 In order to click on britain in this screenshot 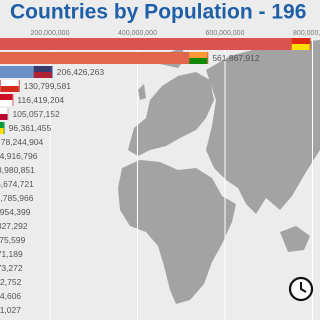, I will do `click(142, 92)`.